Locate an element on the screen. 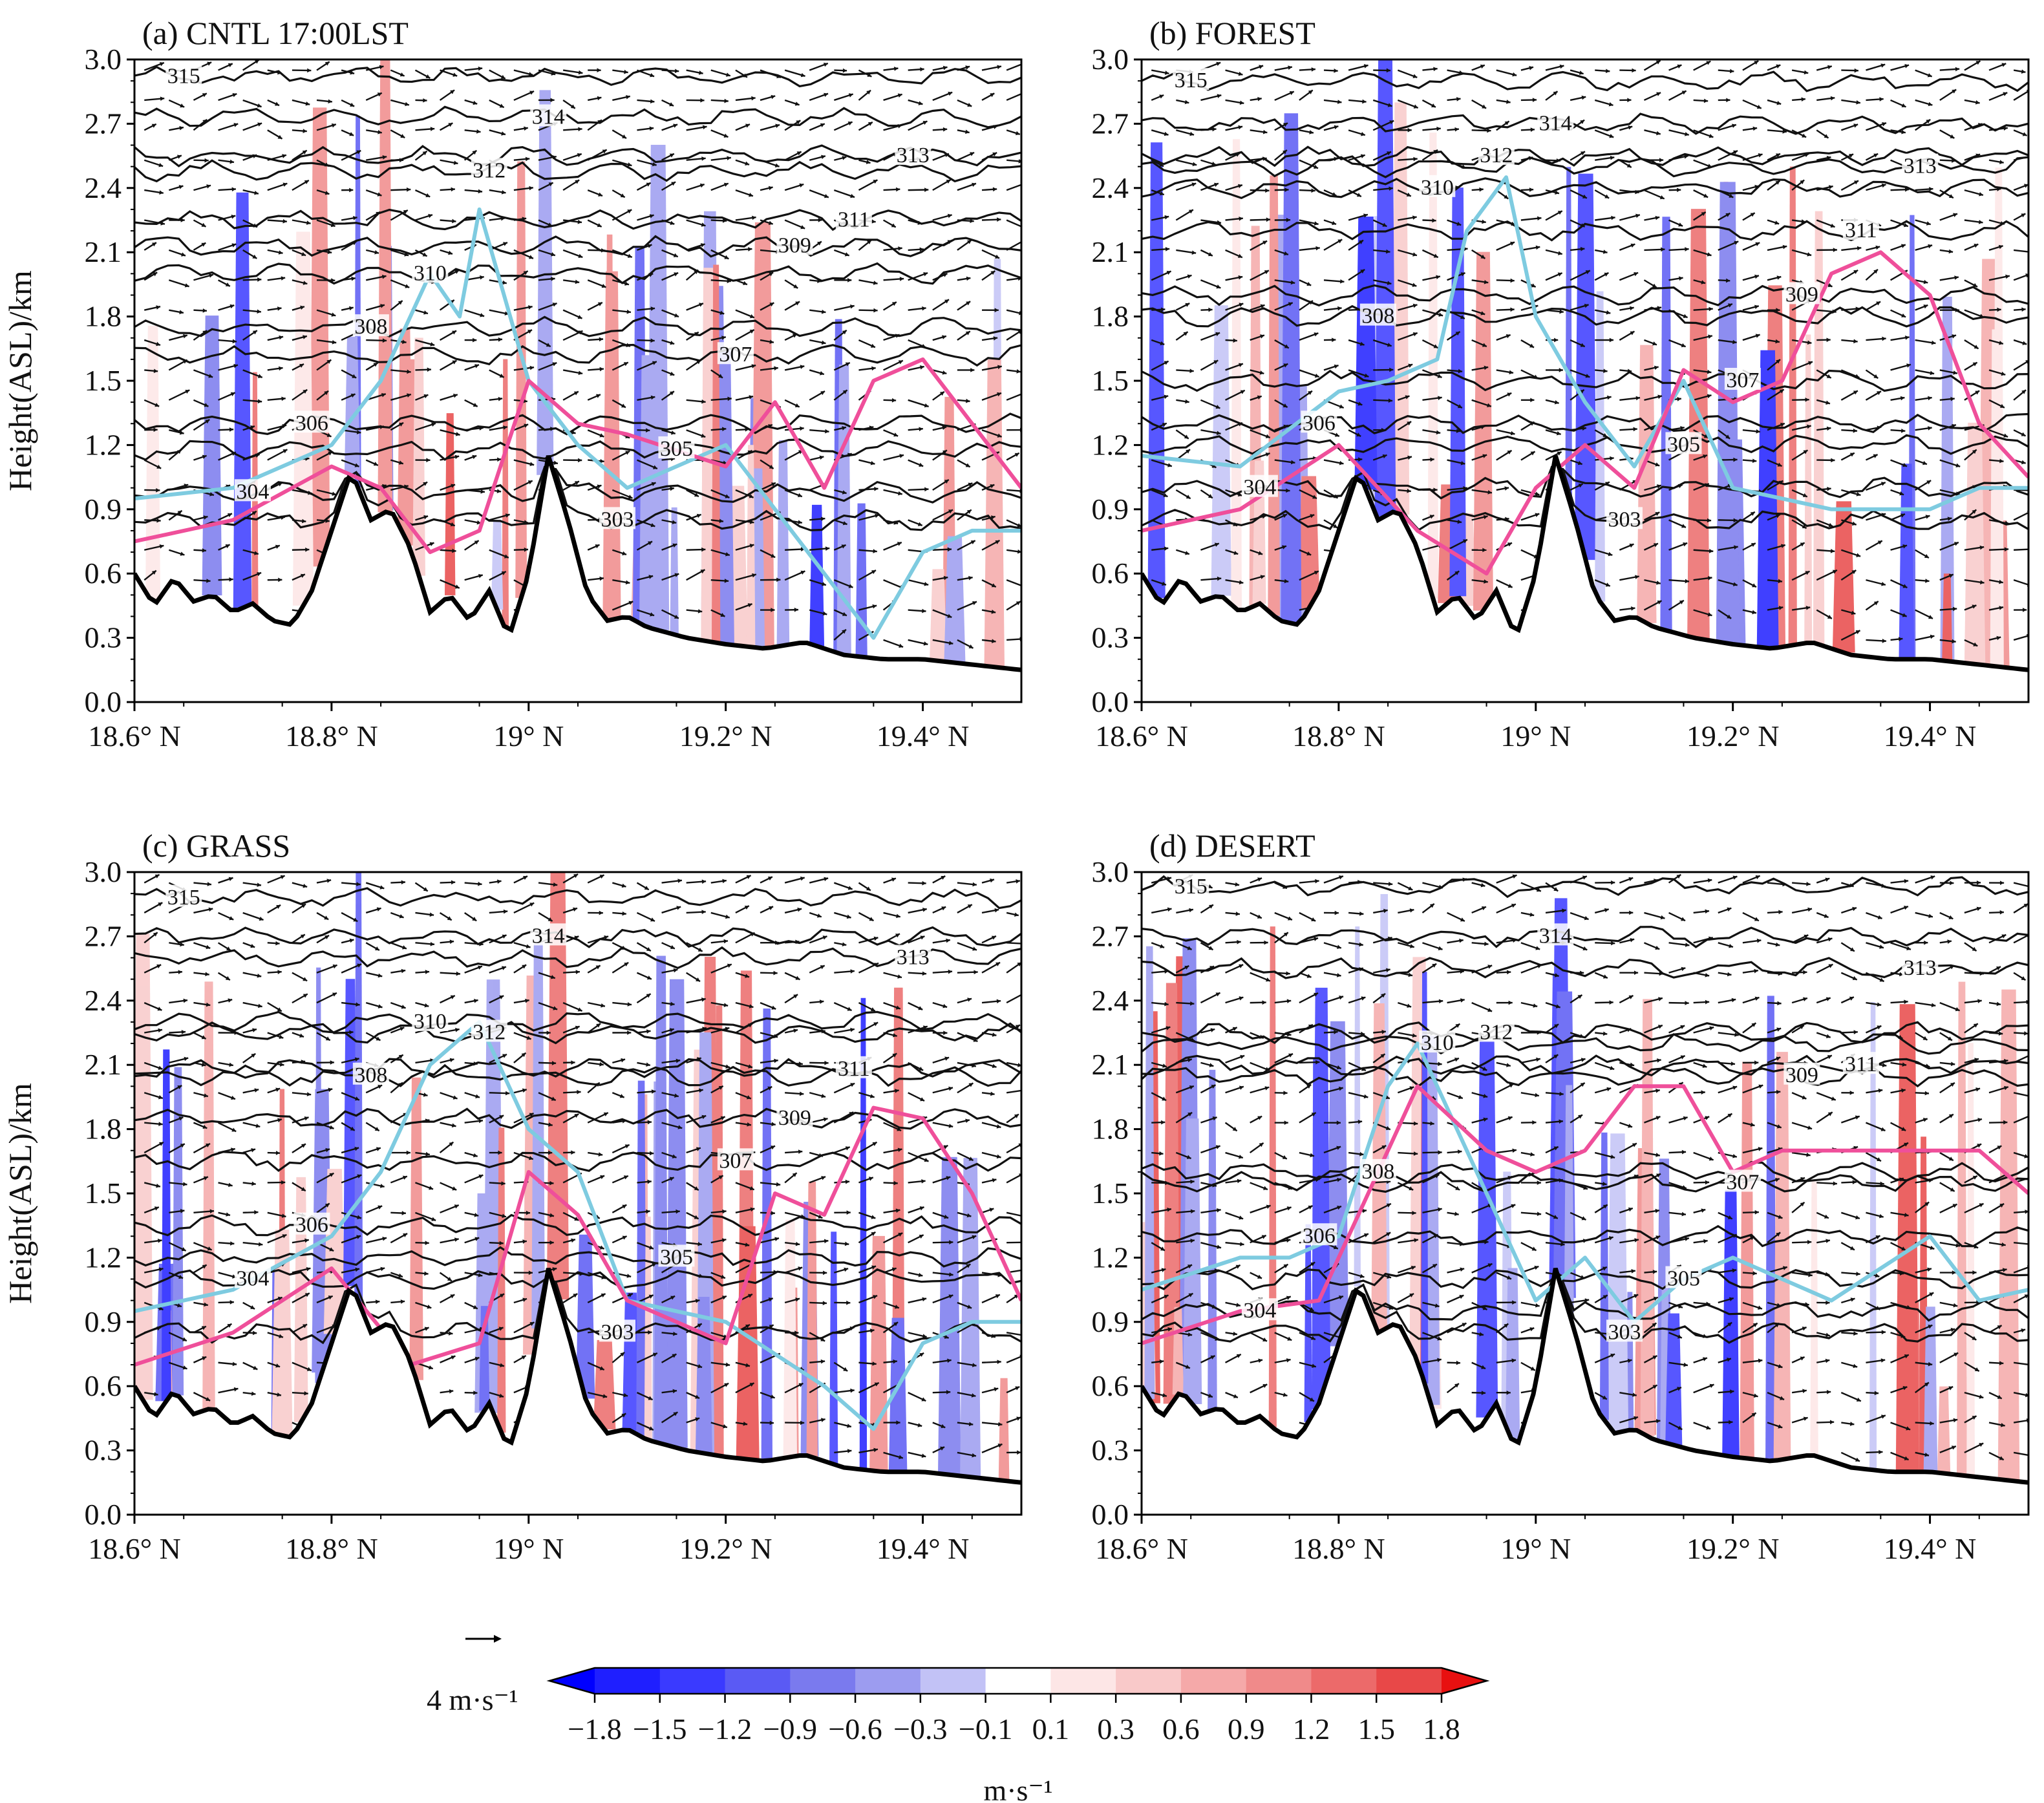  theta-contours is located at coordinates (578, 1116).